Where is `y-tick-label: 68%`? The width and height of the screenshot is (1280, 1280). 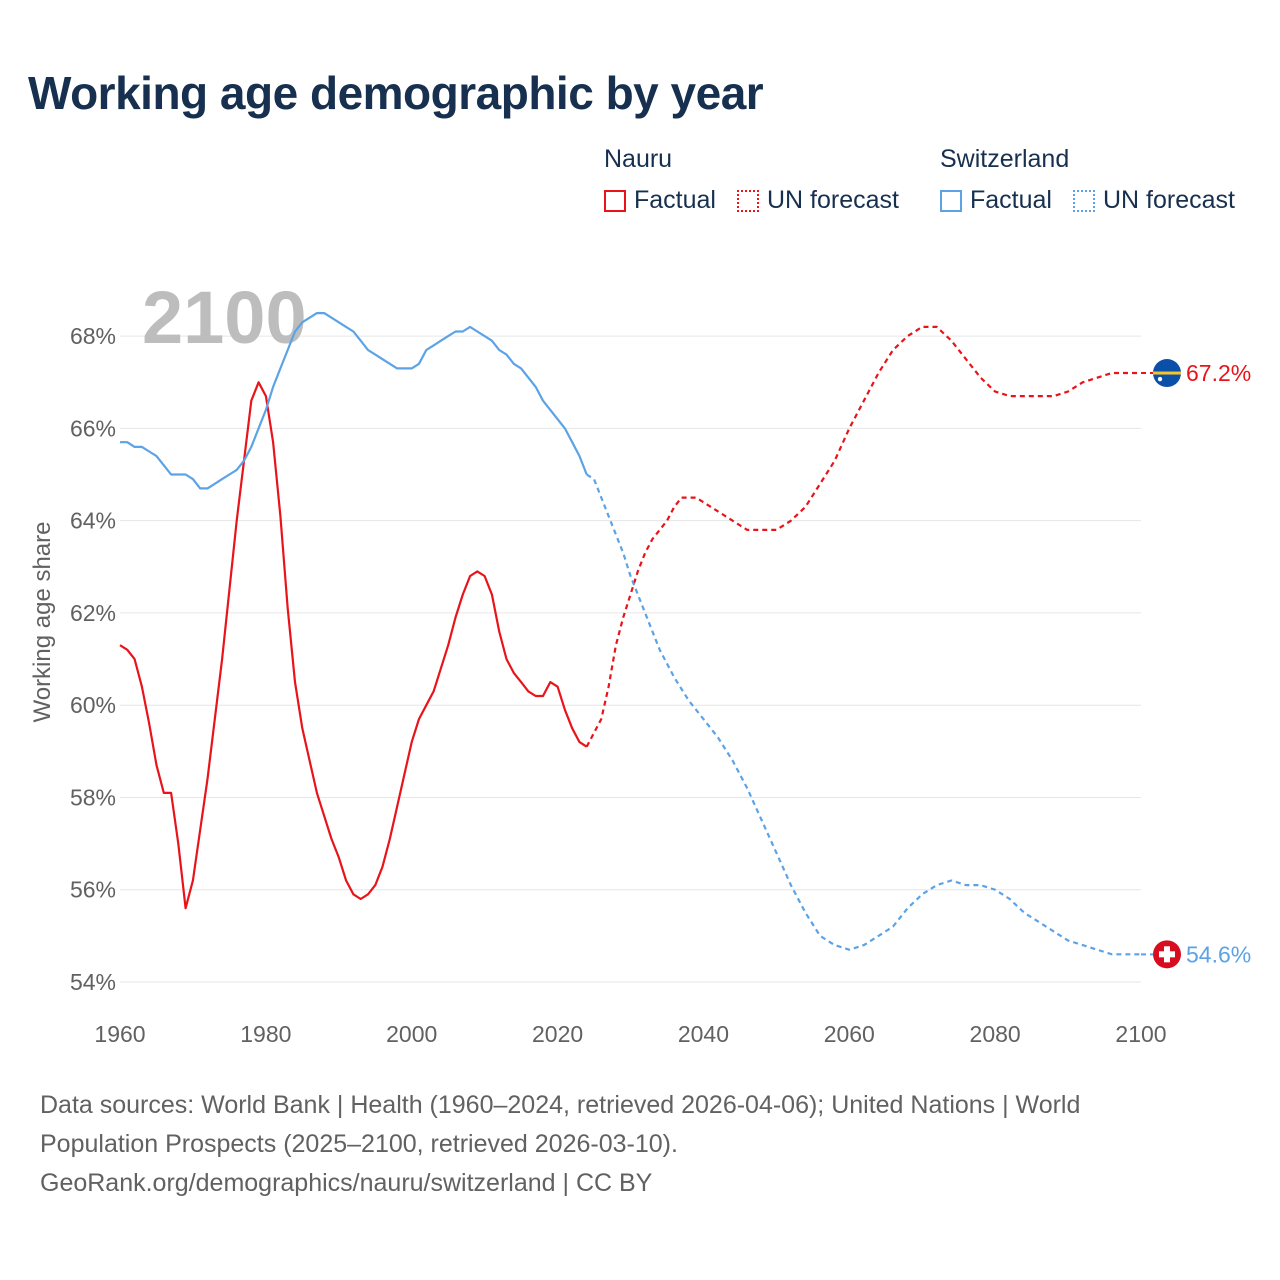
y-tick-label: 68% is located at coordinates (93, 336).